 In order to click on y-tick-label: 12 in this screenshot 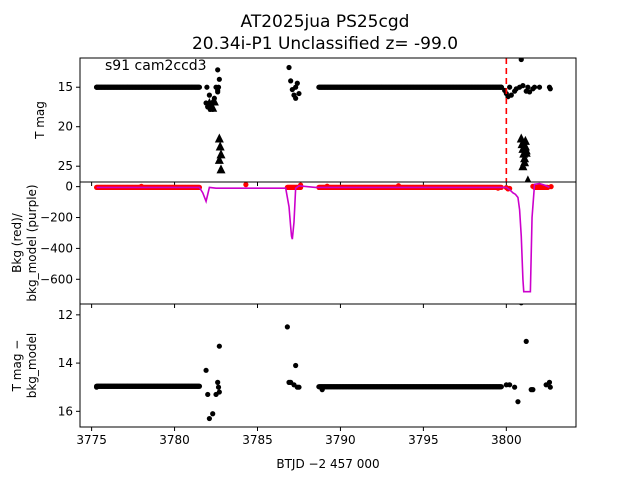, I will do `click(65, 315)`.